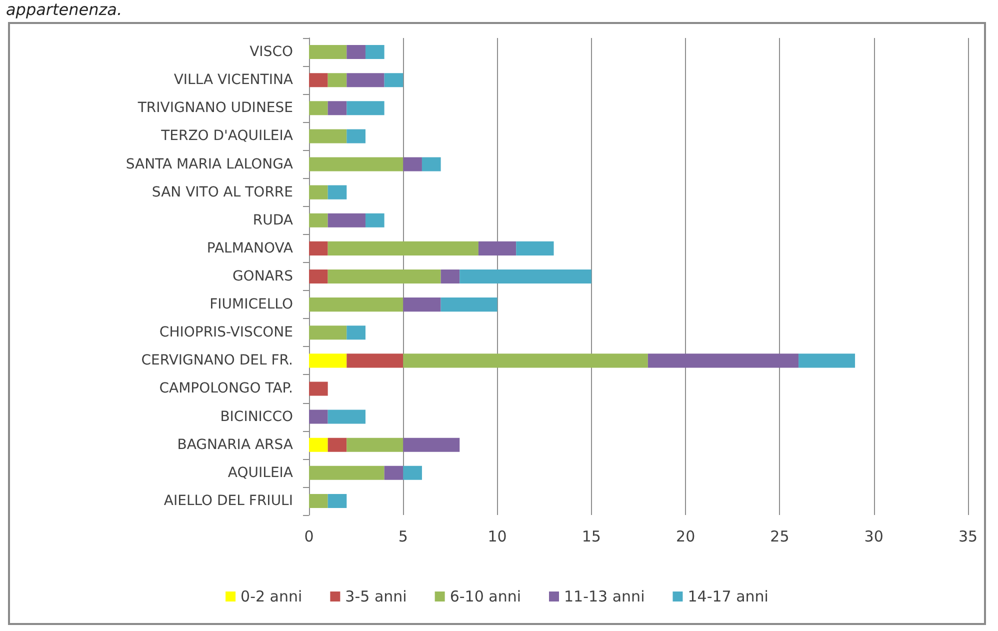 Image resolution: width=998 pixels, height=631 pixels. What do you see at coordinates (214, 108) in the screenshot?
I see `y-tick-label: TRIVIGNANO UDINESE` at bounding box center [214, 108].